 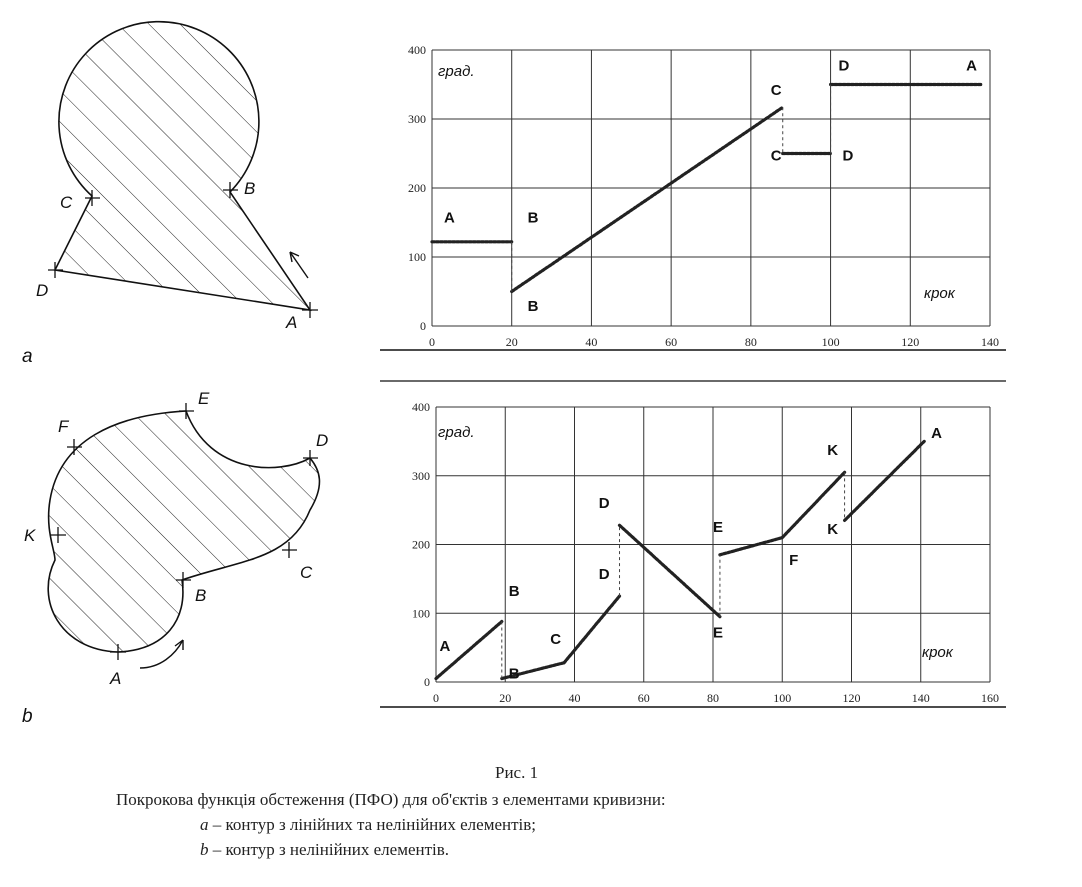 What do you see at coordinates (604, 503) in the screenshot?
I see `chart-b-point-label-5: D` at bounding box center [604, 503].